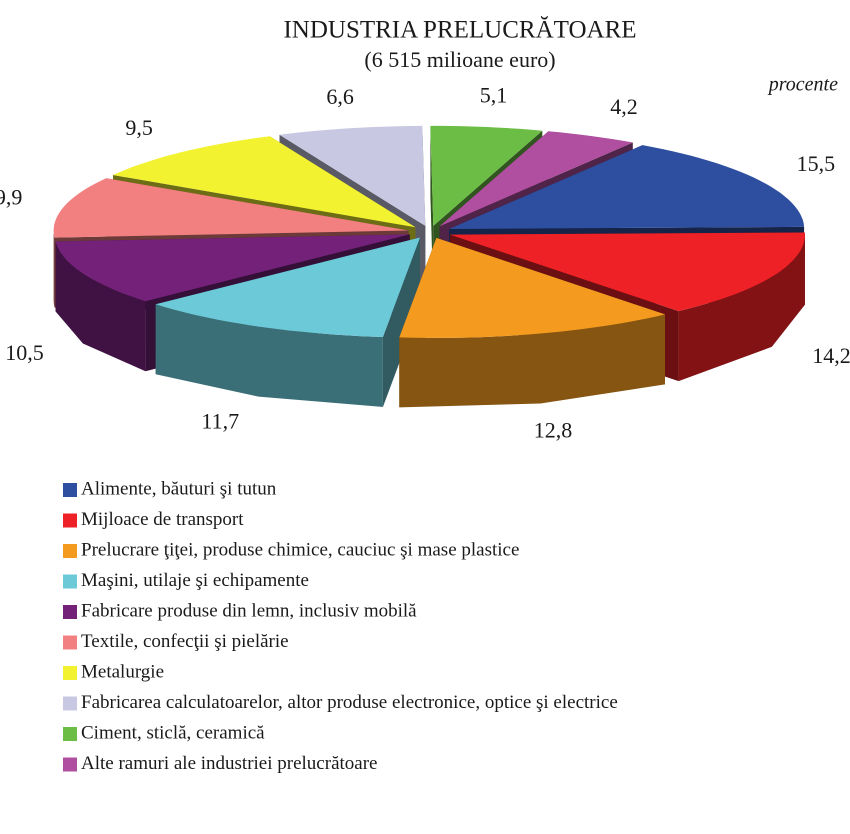 This screenshot has height=834, width=850. Describe the element at coordinates (459, 30) in the screenshot. I see `chart-title: INDUSTRIA PRELUCRĂTOARE` at that location.